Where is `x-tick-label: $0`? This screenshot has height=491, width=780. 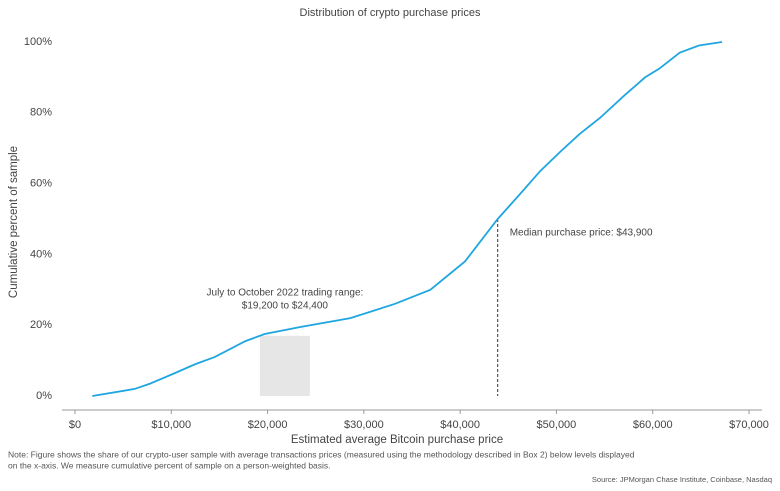
x-tick-label: $0 is located at coordinates (75, 425).